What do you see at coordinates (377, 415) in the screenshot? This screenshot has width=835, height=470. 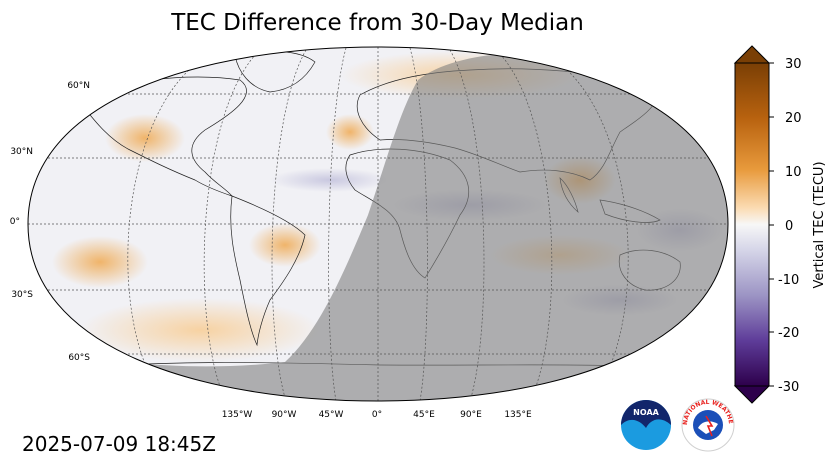 I see `lon-label-0: 0°` at bounding box center [377, 415].